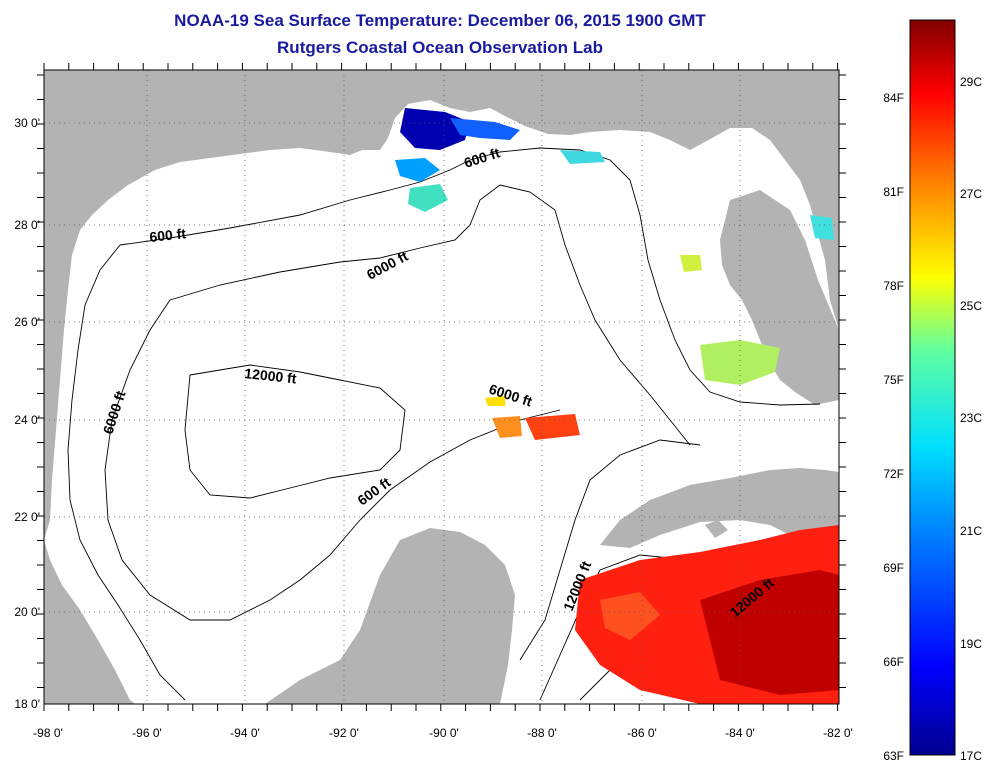 The width and height of the screenshot is (992, 770). I want to click on lat-label: 26 0', so click(27, 322).